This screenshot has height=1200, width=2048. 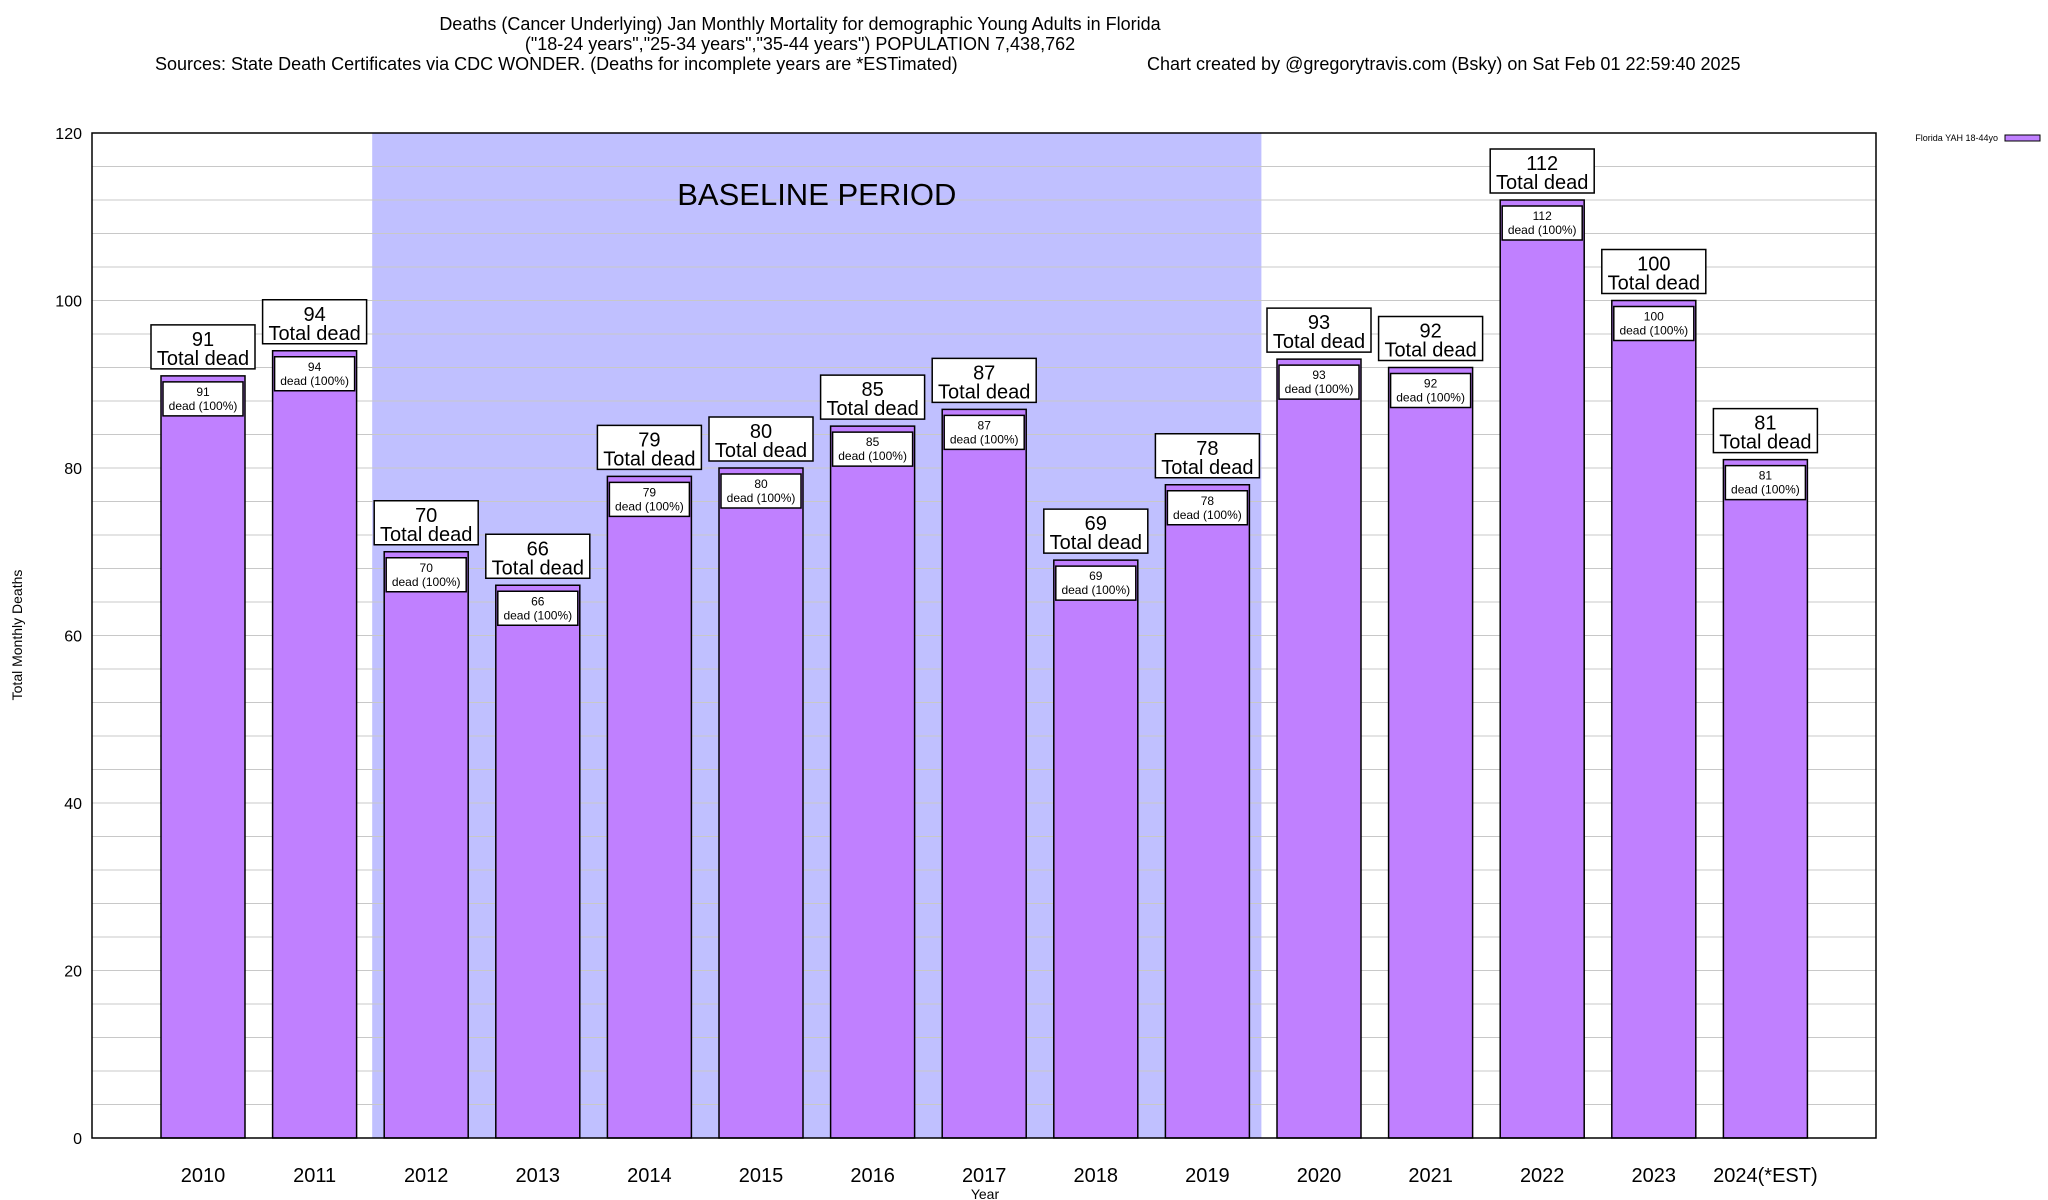 What do you see at coordinates (761, 432) in the screenshot?
I see `bar-top-value: 80` at bounding box center [761, 432].